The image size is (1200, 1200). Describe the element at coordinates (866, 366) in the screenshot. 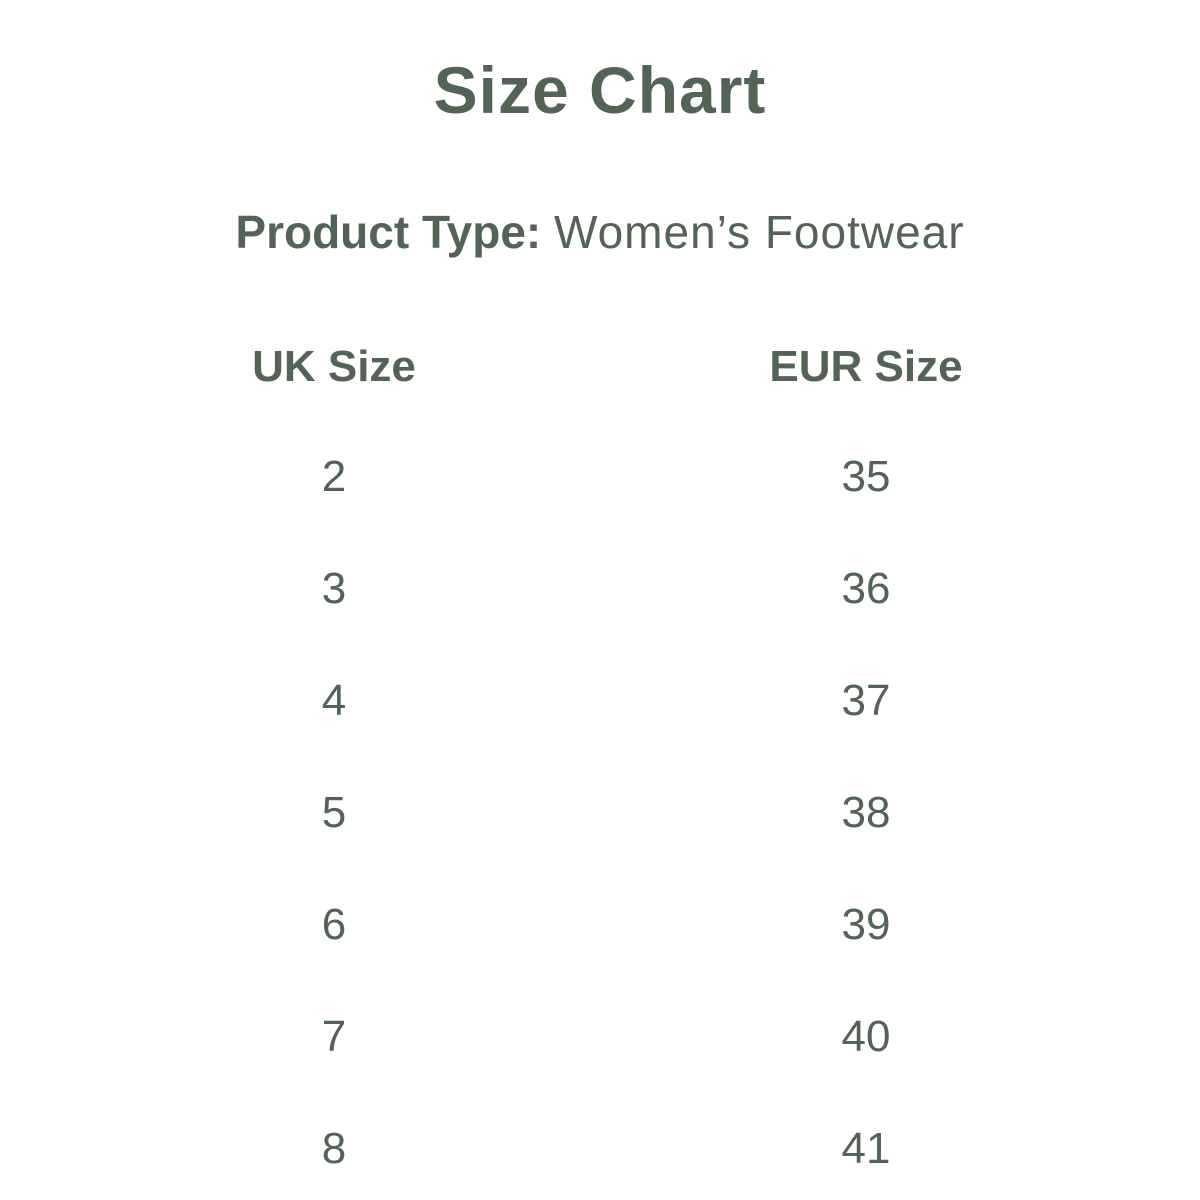

I see `eur-size-header: EUR Size` at that location.